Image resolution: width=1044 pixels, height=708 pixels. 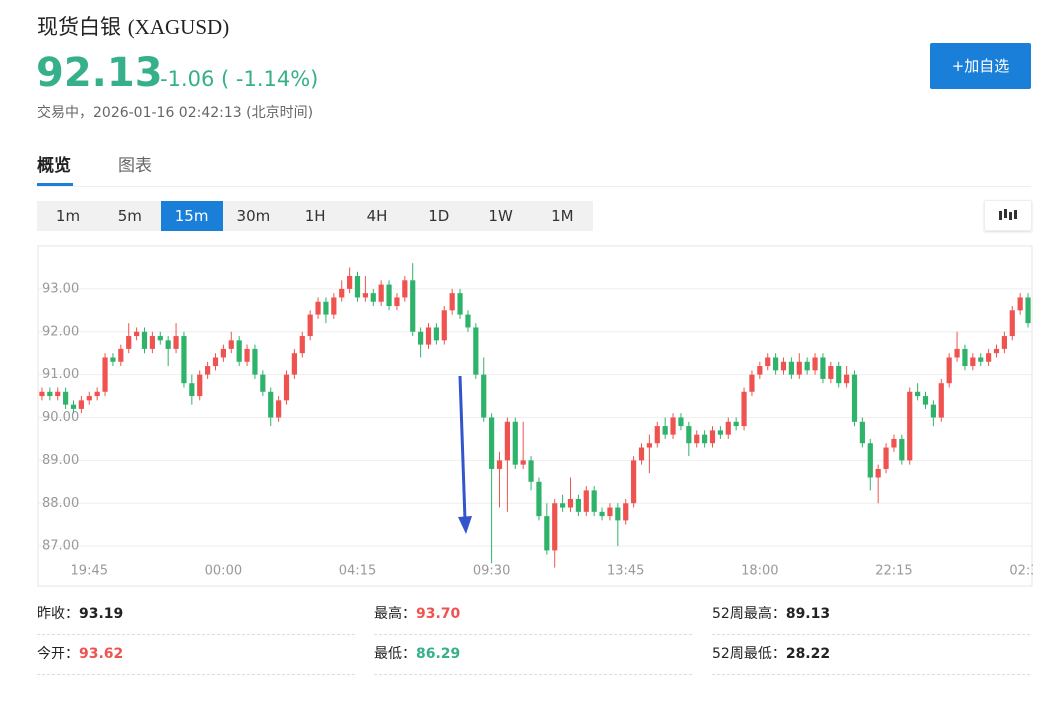 I want to click on period-button: 1W, so click(x=500, y=216).